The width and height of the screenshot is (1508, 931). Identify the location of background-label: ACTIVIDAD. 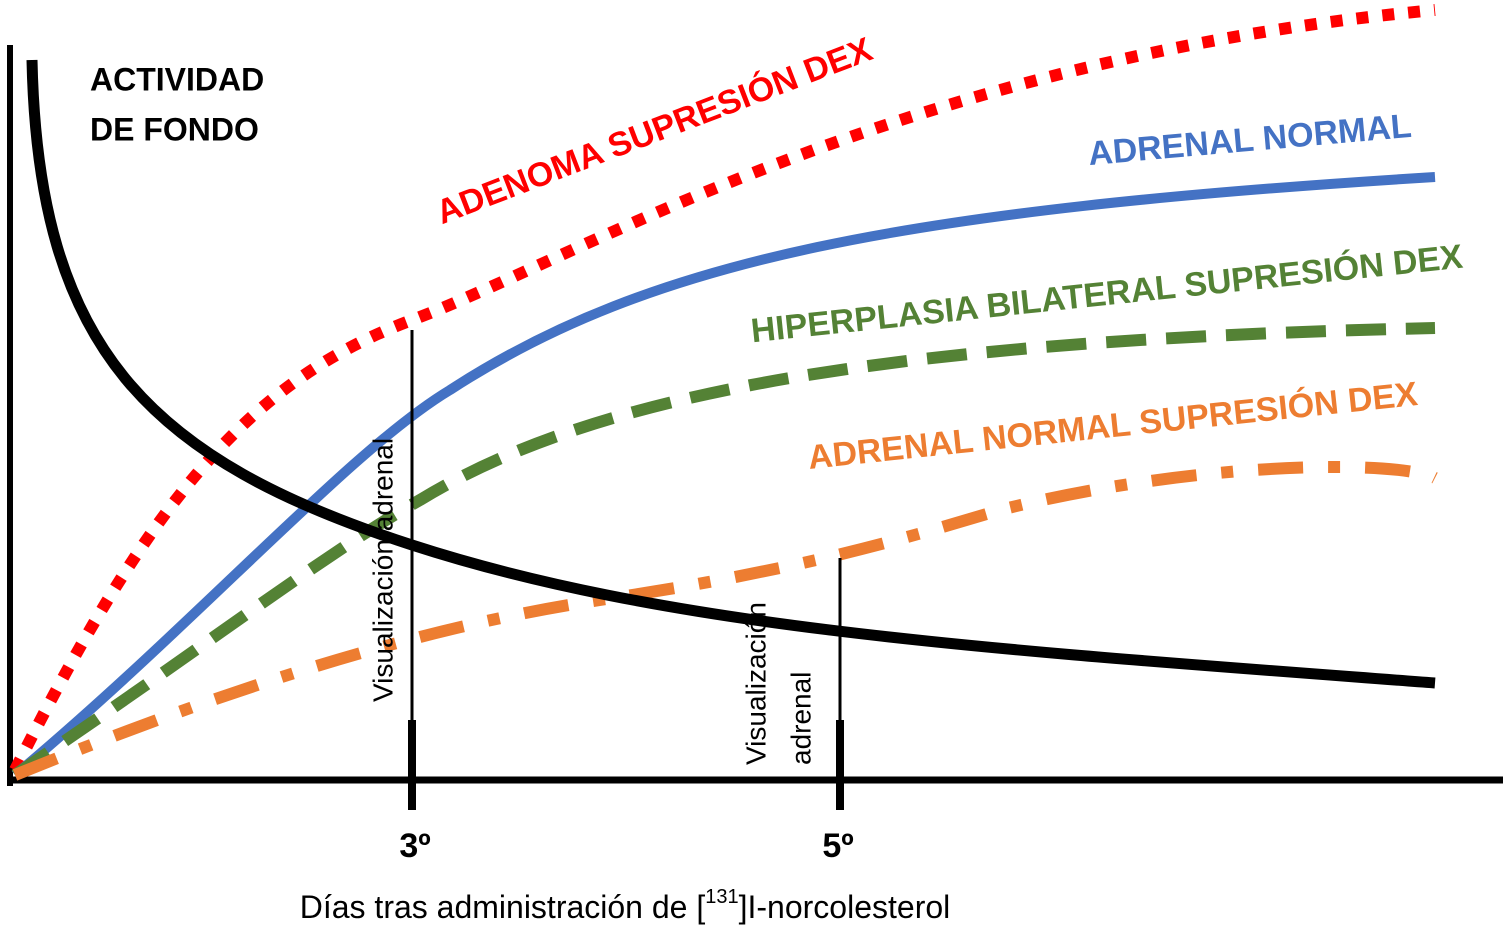
(177, 79).